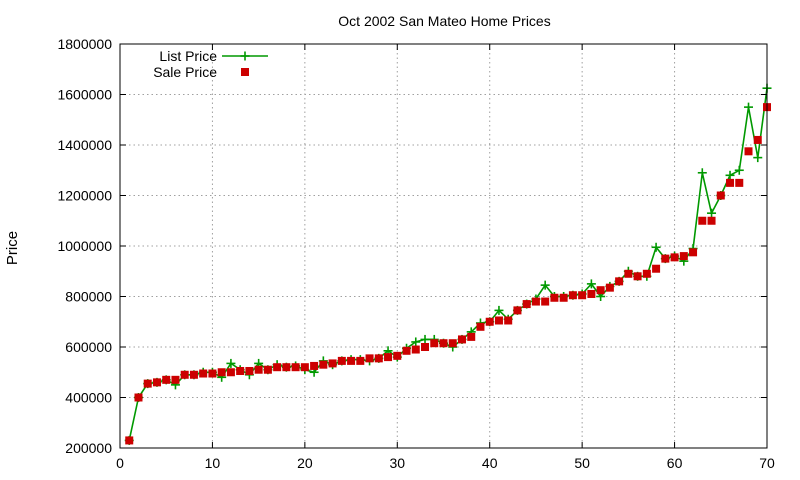 The image size is (800, 480). Describe the element at coordinates (88, 297) in the screenshot. I see `y-tick-label: 800000` at that location.